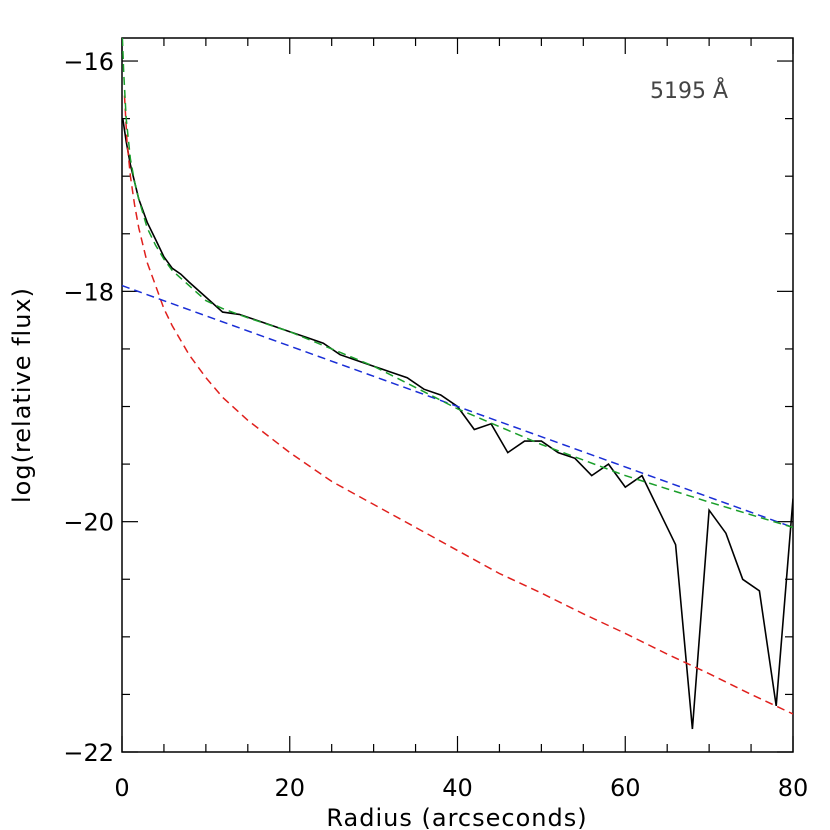 Image resolution: width=830 pixels, height=830 pixels. Describe the element at coordinates (793, 788) in the screenshot. I see `x-tick-label: 80` at that location.